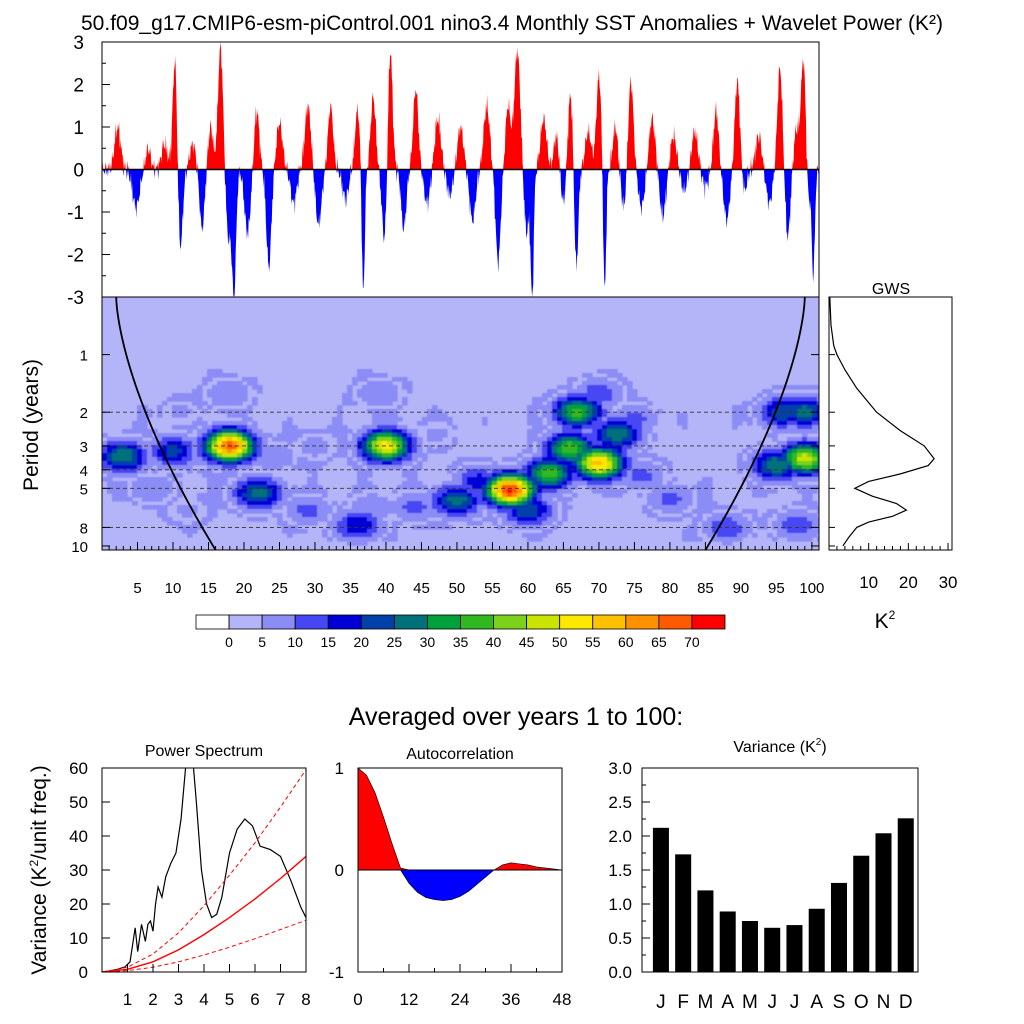  Describe the element at coordinates (460, 457) in the screenshot. I see `wavelet-power-field` at that location.